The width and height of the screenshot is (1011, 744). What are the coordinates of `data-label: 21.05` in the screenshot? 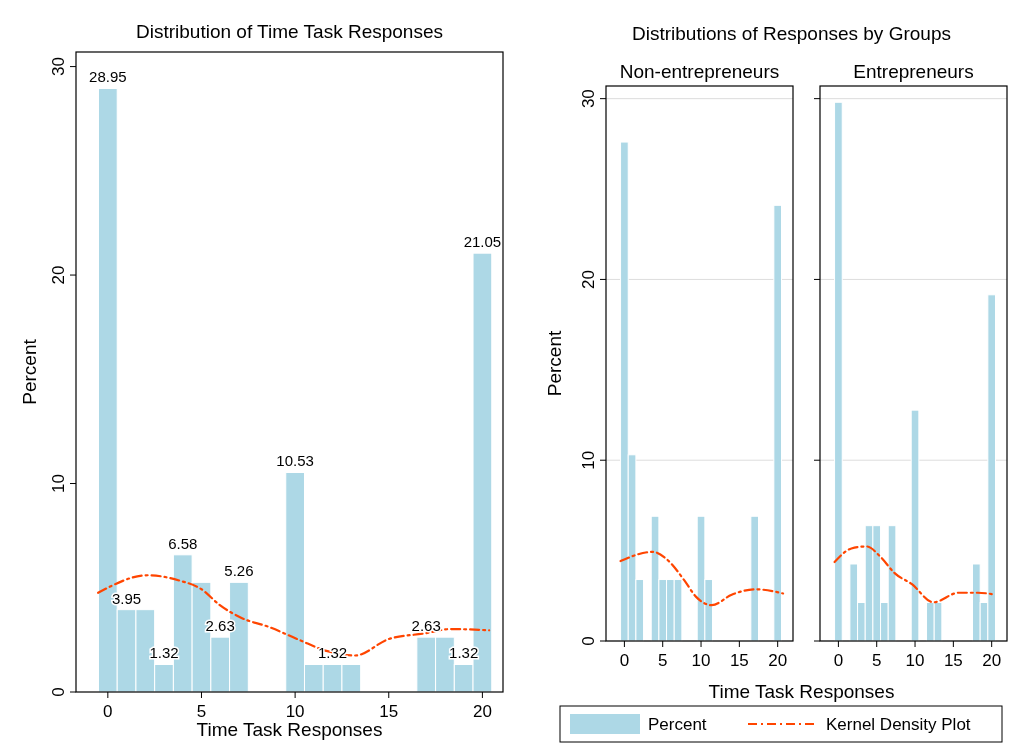 It's located at (482, 242).